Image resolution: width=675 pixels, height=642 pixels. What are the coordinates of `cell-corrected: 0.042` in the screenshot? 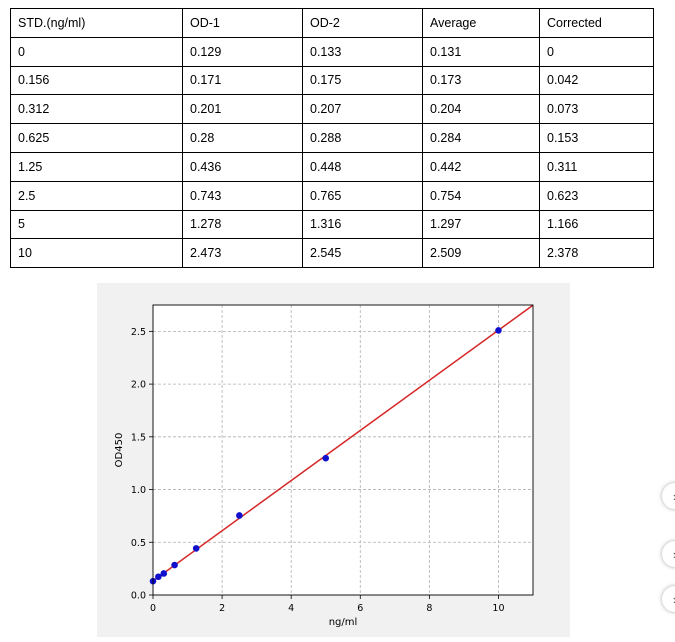 It's located at (596, 80).